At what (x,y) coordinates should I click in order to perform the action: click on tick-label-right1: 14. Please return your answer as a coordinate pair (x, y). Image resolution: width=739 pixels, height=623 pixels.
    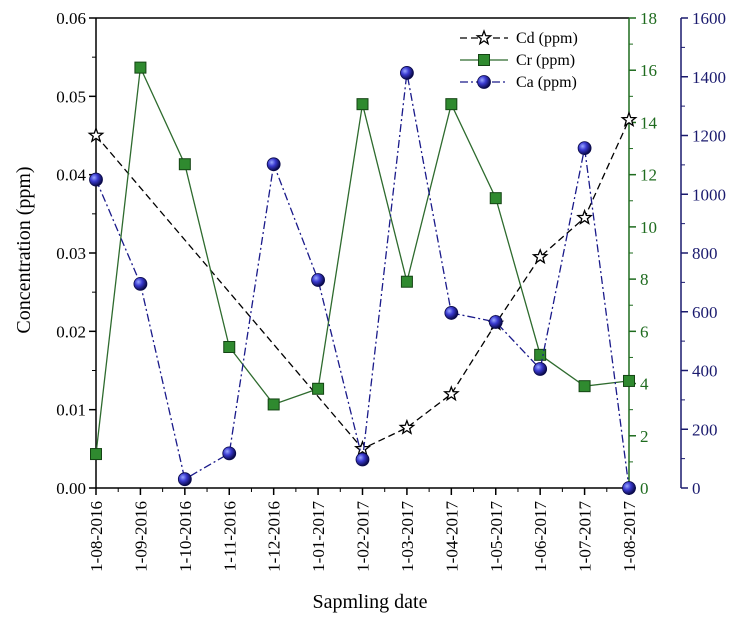
    Looking at the image, I should click on (649, 122).